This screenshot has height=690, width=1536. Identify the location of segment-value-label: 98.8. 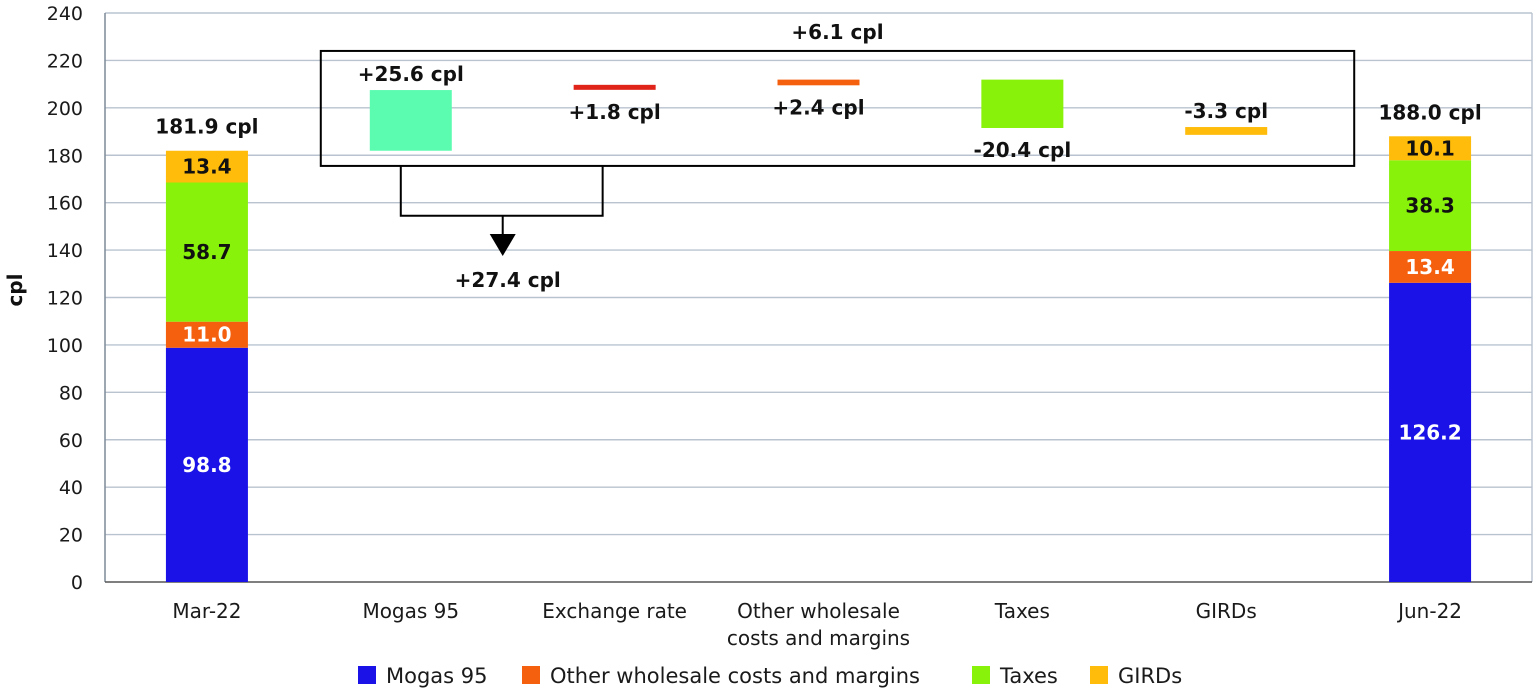
(206, 465).